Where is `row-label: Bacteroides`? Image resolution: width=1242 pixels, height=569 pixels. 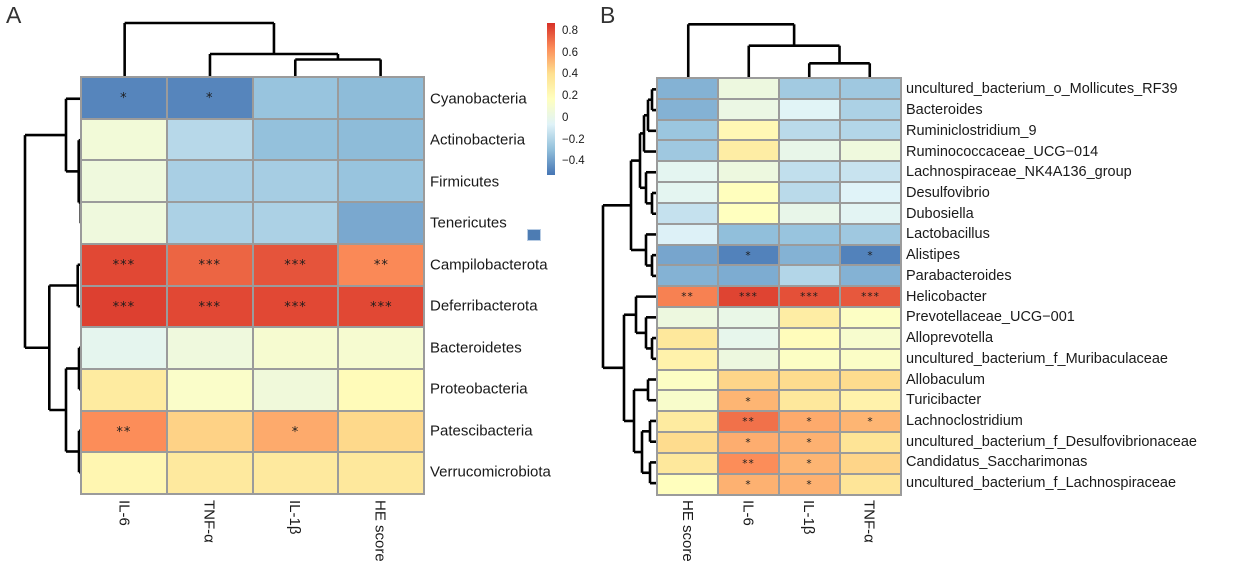
row-label: Bacteroides is located at coordinates (944, 110).